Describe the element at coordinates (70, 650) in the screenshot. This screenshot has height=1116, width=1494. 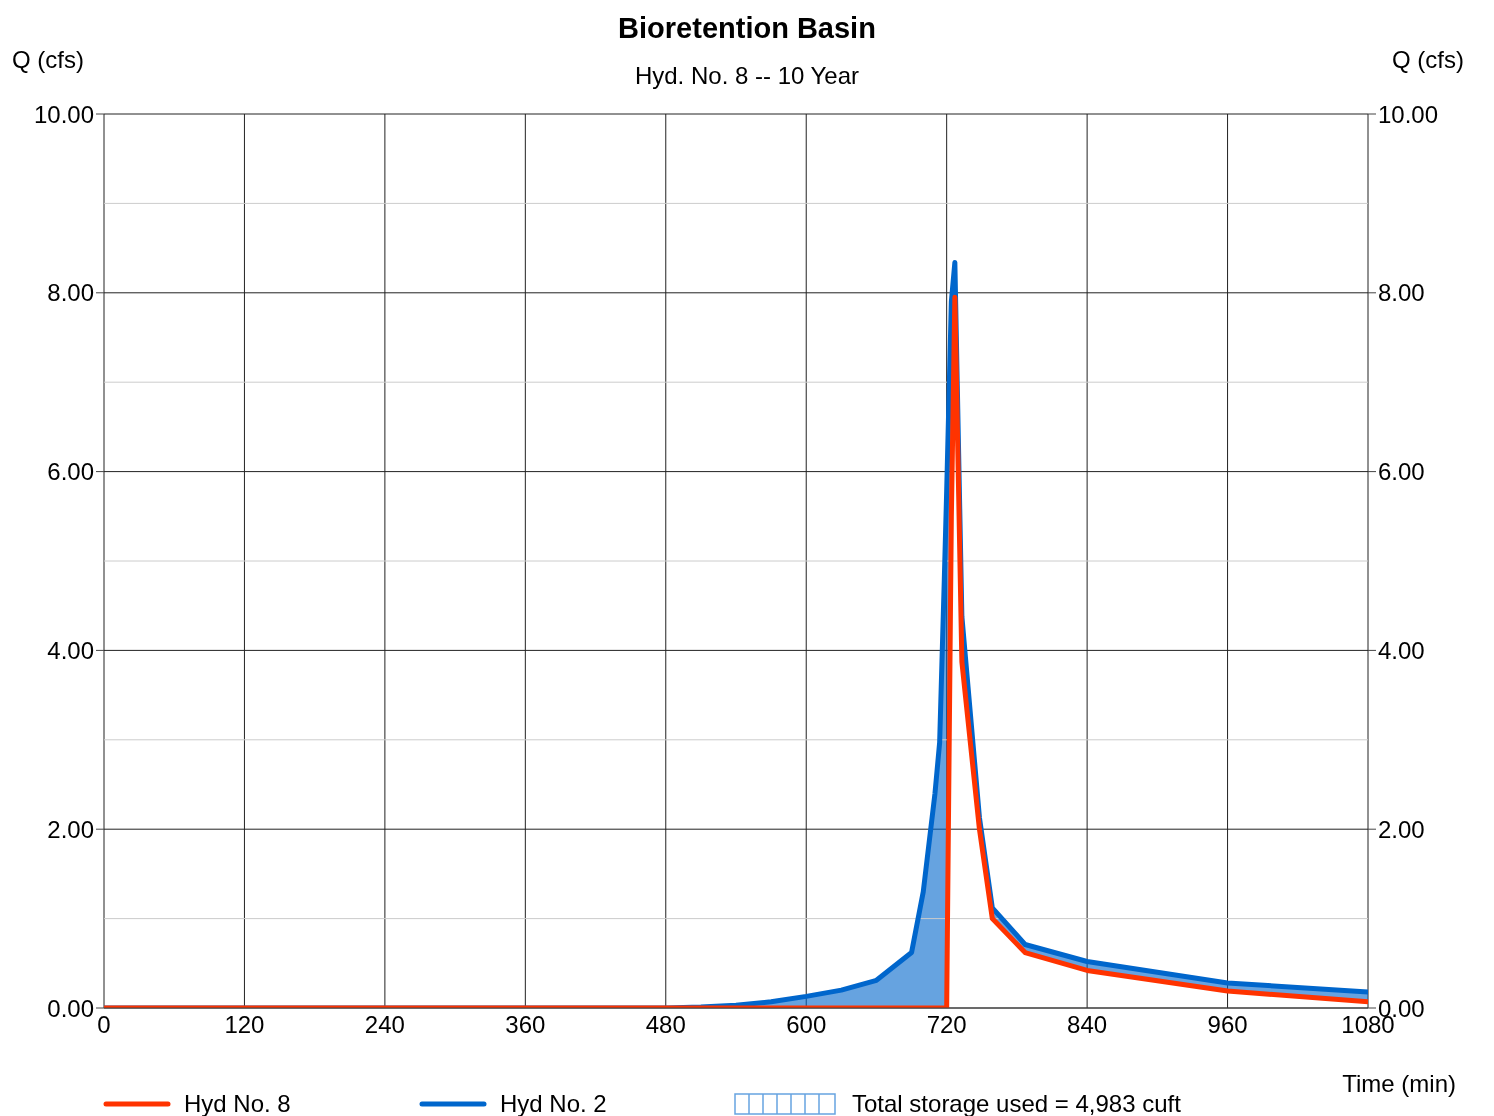
I see `y-tick-label: 4.00` at that location.